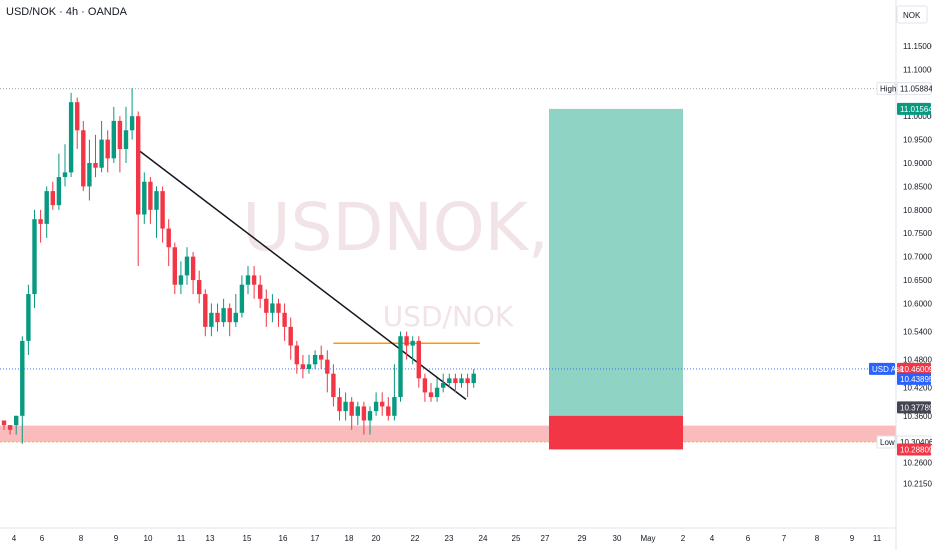  What do you see at coordinates (516, 538) in the screenshot?
I see `time-tick-label: 25` at bounding box center [516, 538].